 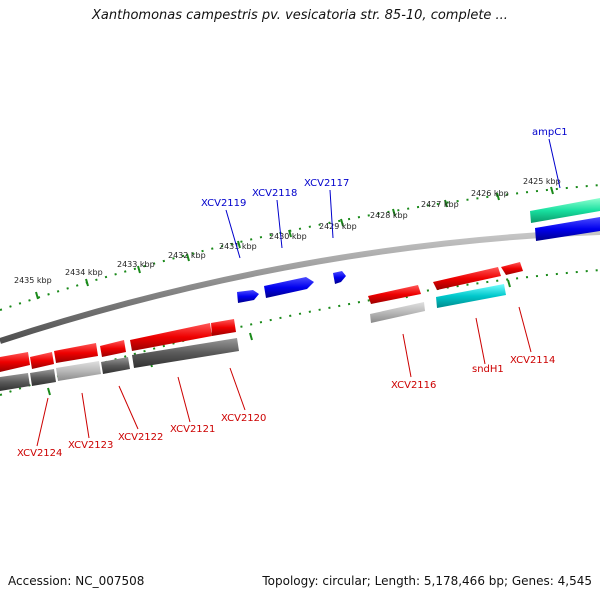 What do you see at coordinates (187, 255) in the screenshot?
I see `tick-label-2432: 2432 kbp` at bounding box center [187, 255].